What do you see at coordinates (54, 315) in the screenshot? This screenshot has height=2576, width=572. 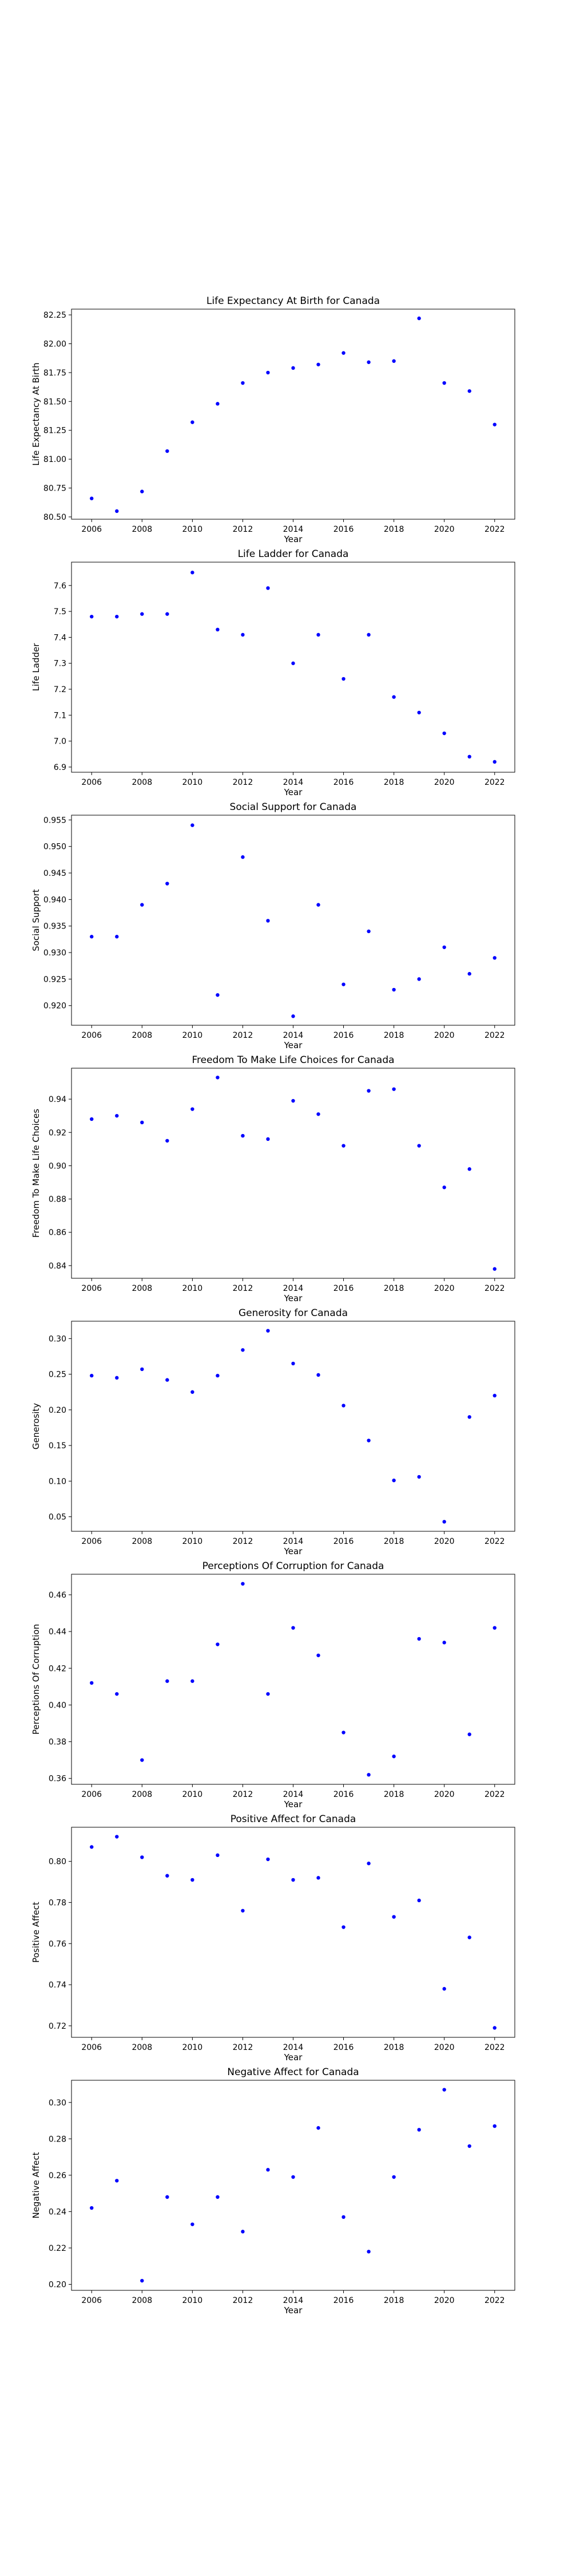 I see `y-tick-label: 82.25` at bounding box center [54, 315].